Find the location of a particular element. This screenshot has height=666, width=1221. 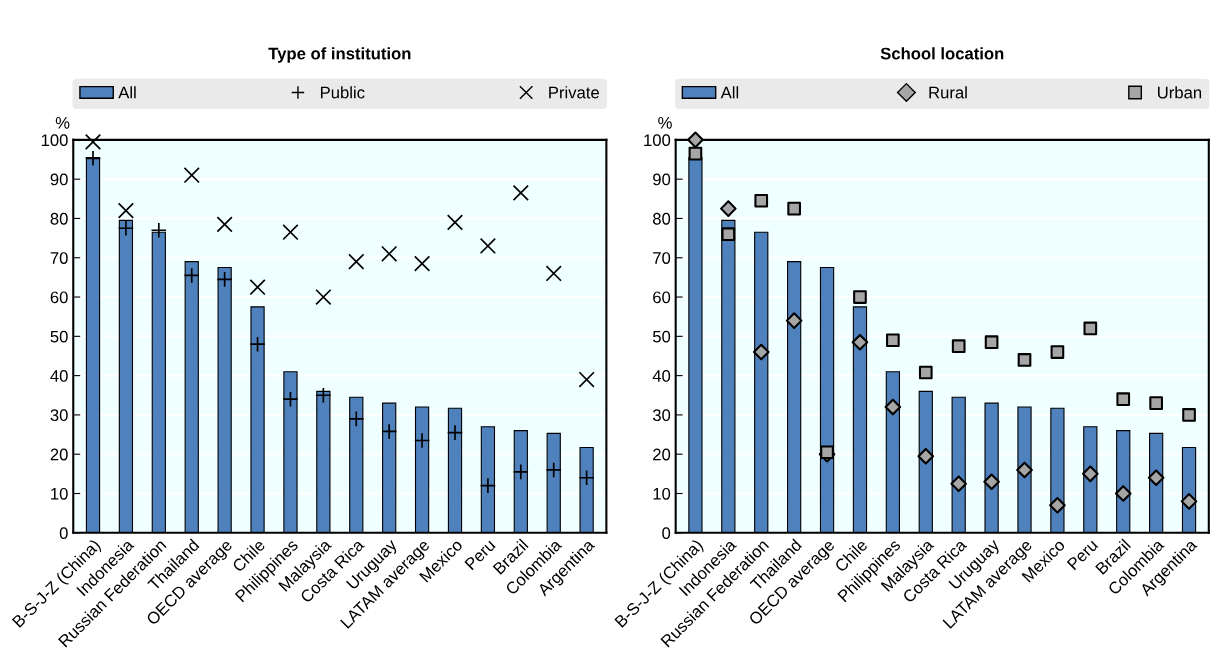

chart-title: School location is located at coordinates (942, 53).